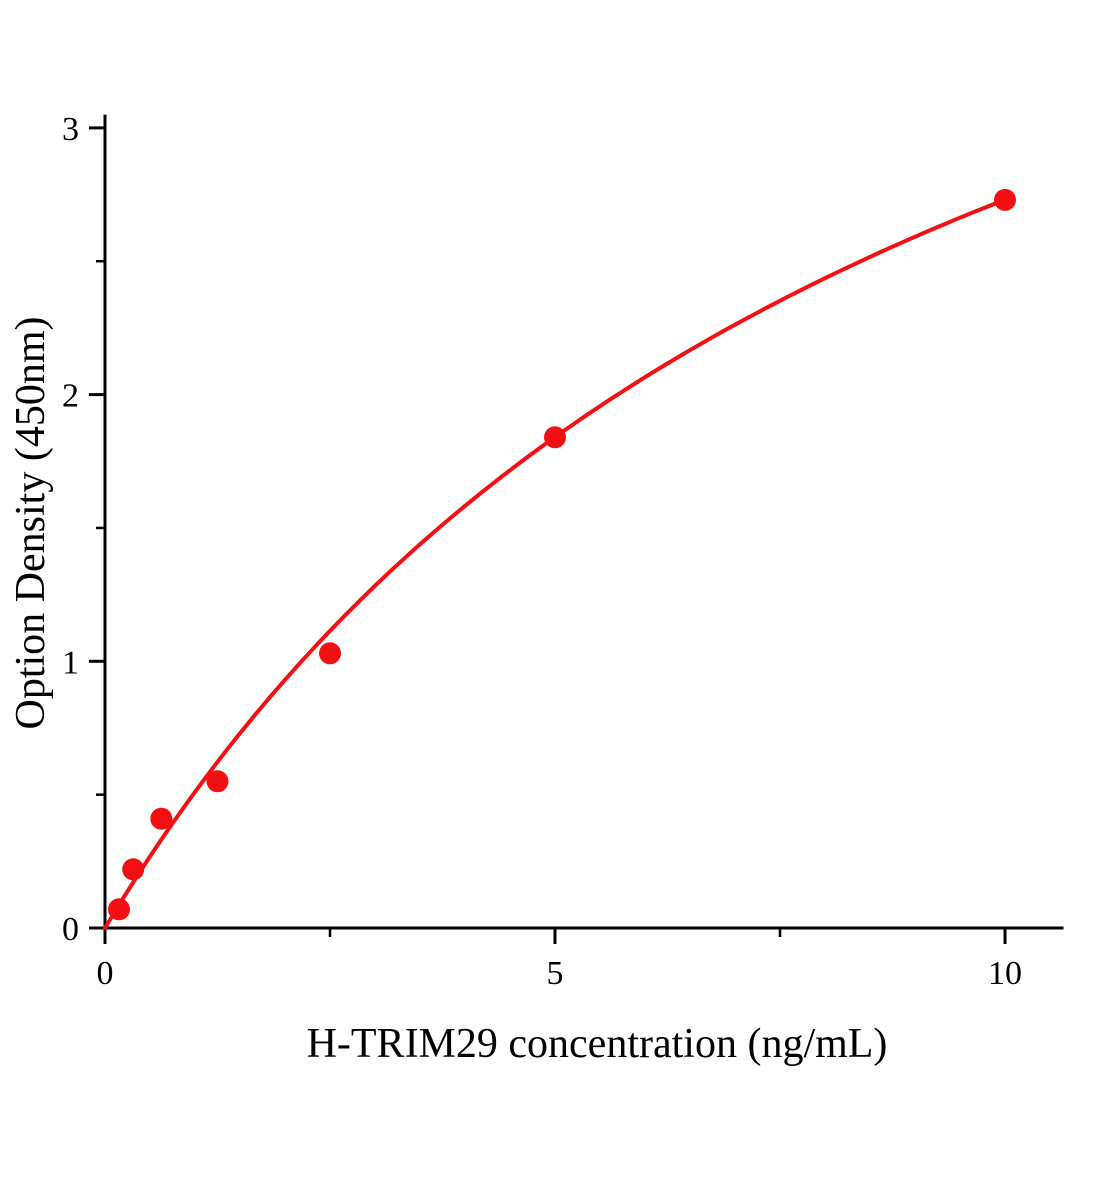  I want to click on x-axis-title: H-TRIM29 concentration (ng/mL), so click(597, 1044).